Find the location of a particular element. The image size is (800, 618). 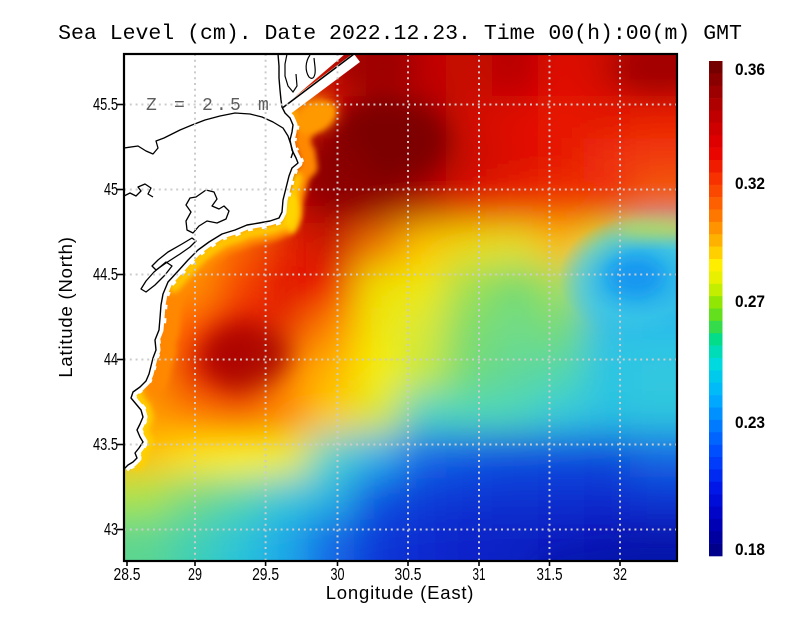

svg-text: 29.5 is located at coordinates (265, 574).